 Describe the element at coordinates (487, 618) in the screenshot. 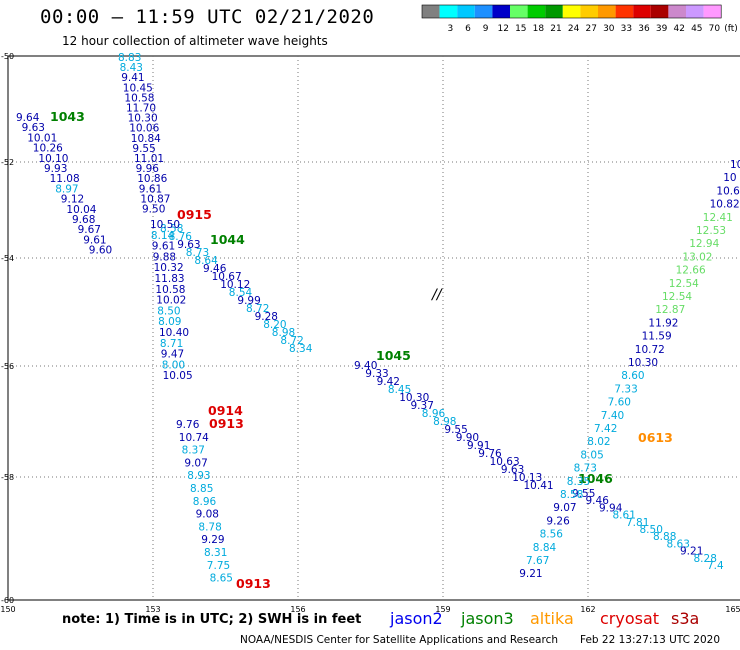

I see `satellite-jason3: jason3` at that location.